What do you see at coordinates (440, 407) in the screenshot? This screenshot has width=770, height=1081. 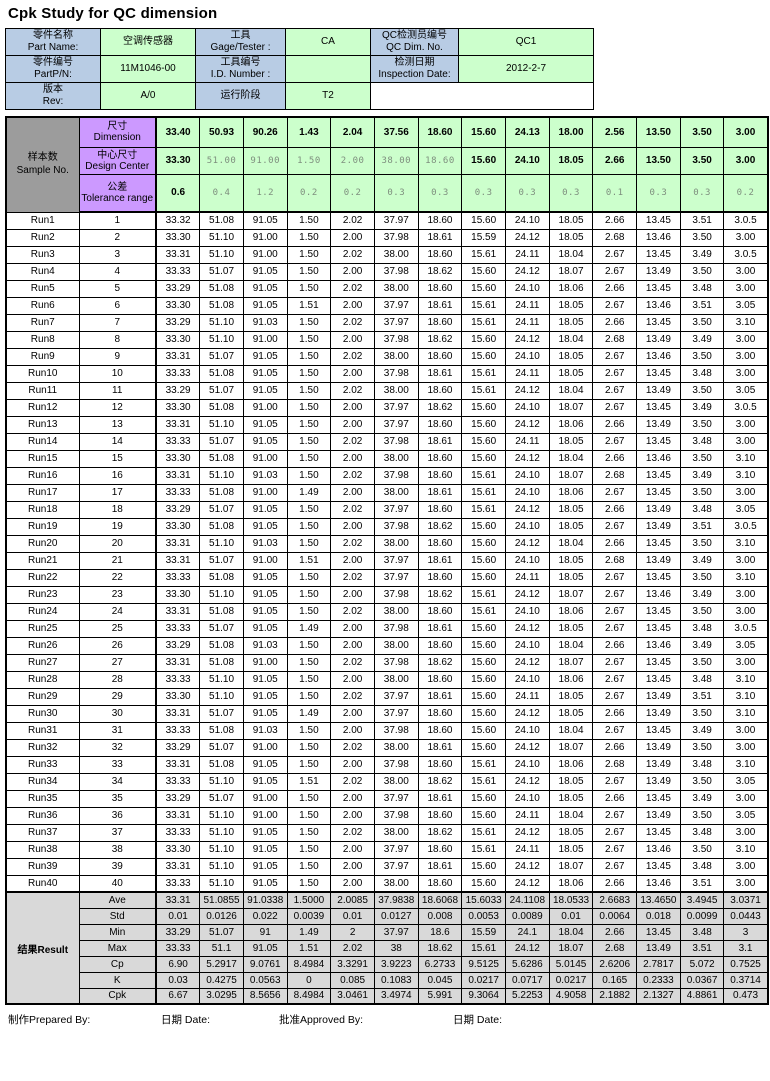 I see `measurement-cell: 18.62` at bounding box center [440, 407].